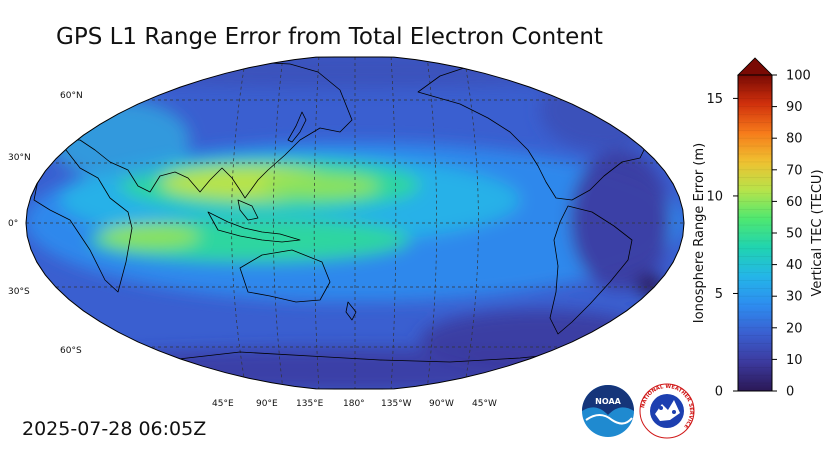 This screenshot has height=468, width=832. I want to click on noaa-logo: NOAA, so click(608, 411).